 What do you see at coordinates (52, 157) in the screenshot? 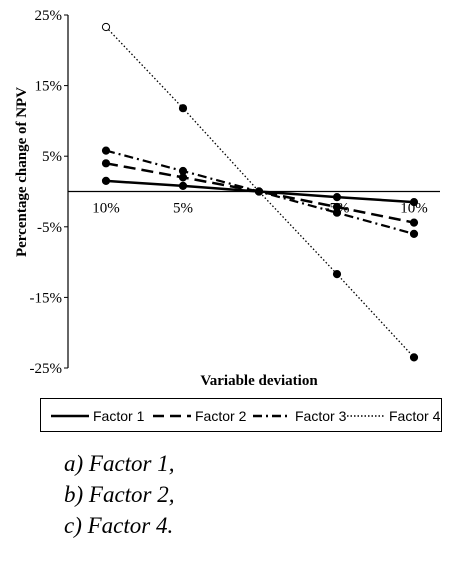
I see `y-tick-label: 5%` at bounding box center [52, 157].